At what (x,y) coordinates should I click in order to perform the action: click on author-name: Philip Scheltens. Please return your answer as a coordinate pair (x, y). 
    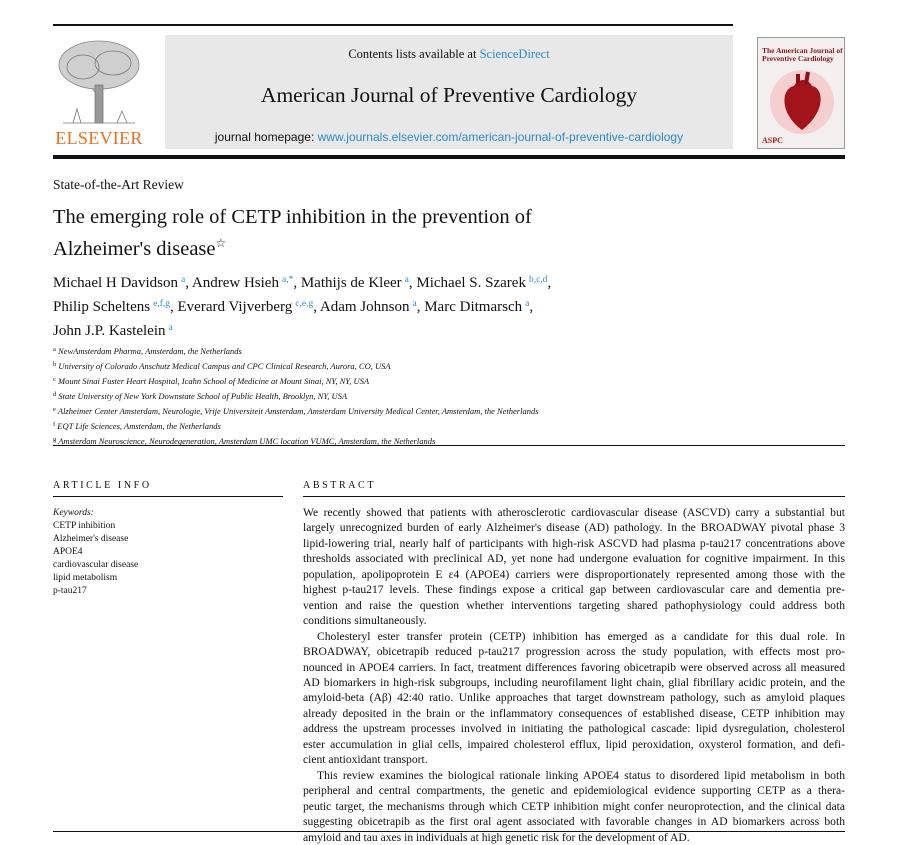
    Looking at the image, I should click on (102, 307).